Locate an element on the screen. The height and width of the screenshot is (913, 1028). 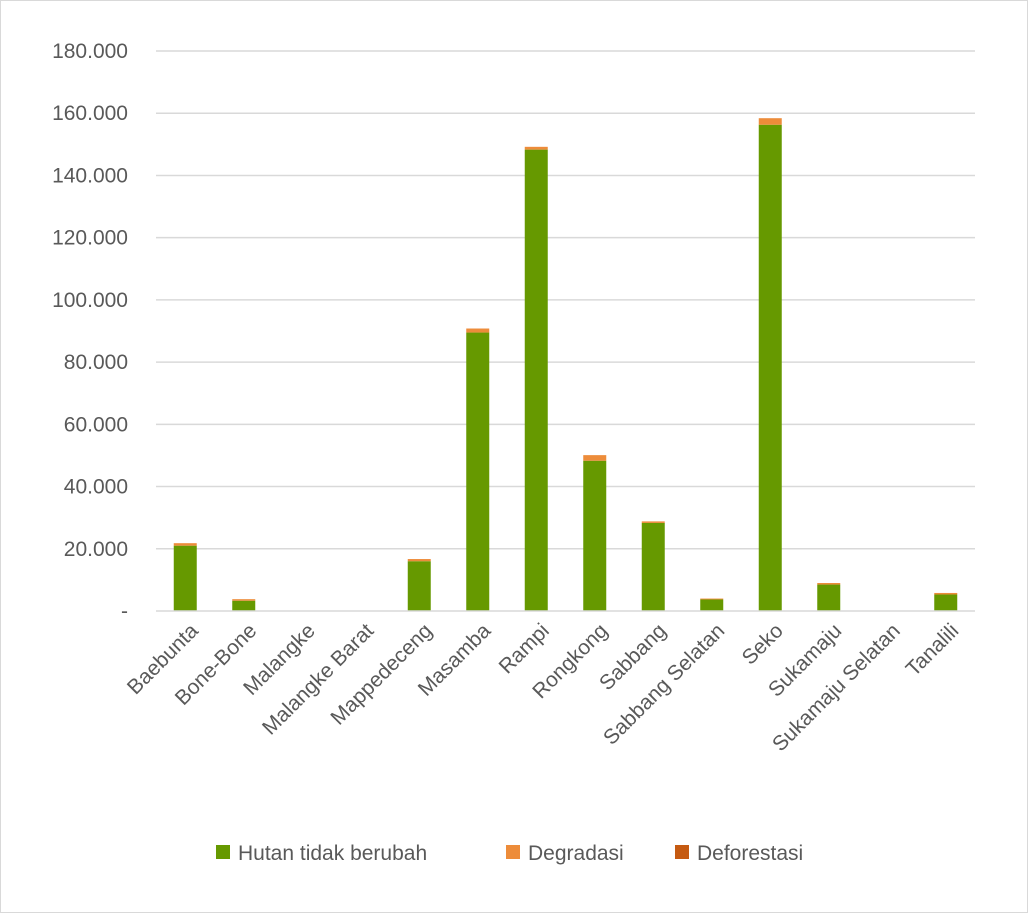
y-tick-label: 60.000 is located at coordinates (96, 424).